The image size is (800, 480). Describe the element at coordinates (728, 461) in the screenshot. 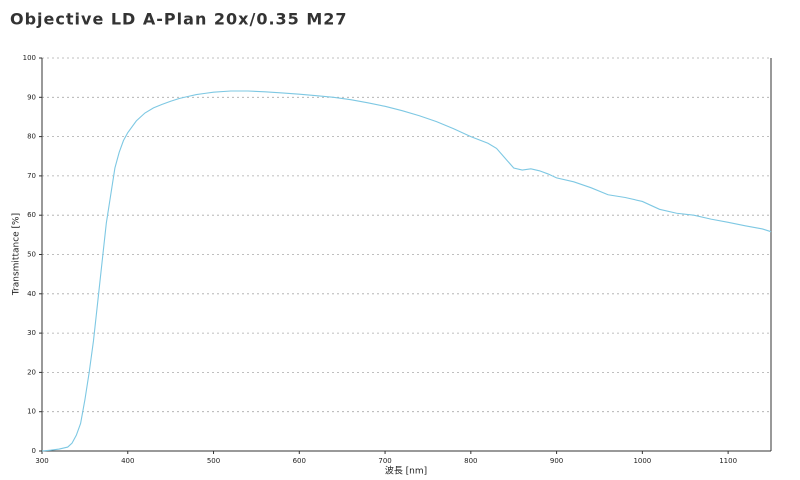

I see `x-tick-label: 1100` at that location.